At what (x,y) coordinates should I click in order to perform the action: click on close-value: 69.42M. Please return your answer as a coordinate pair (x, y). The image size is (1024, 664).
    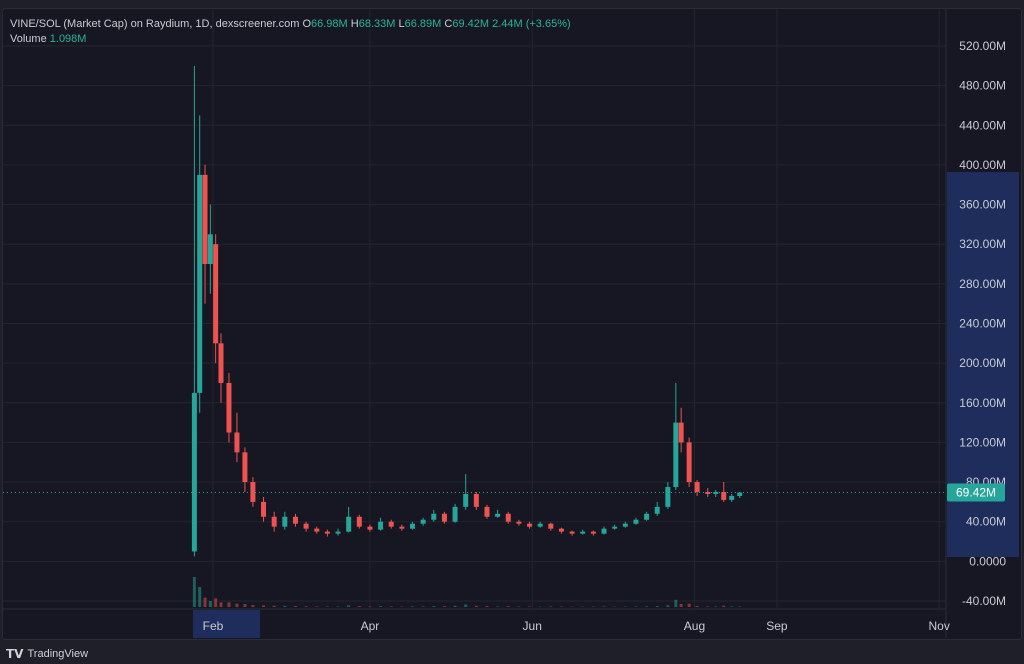
    Looking at the image, I should click on (471, 24).